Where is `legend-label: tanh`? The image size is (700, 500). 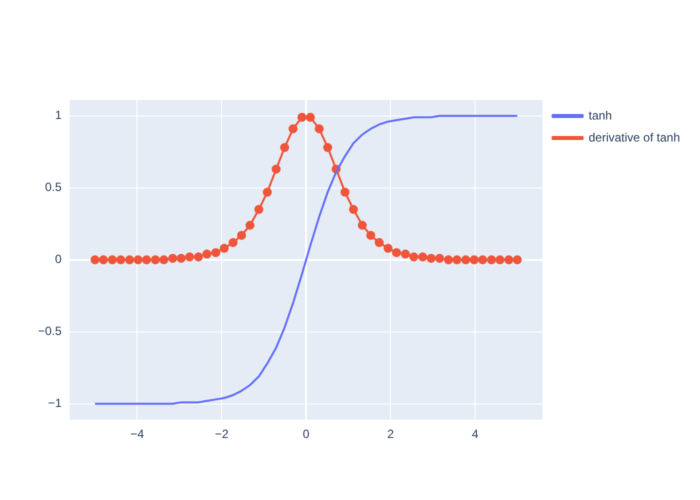
legend-label: tanh is located at coordinates (600, 115).